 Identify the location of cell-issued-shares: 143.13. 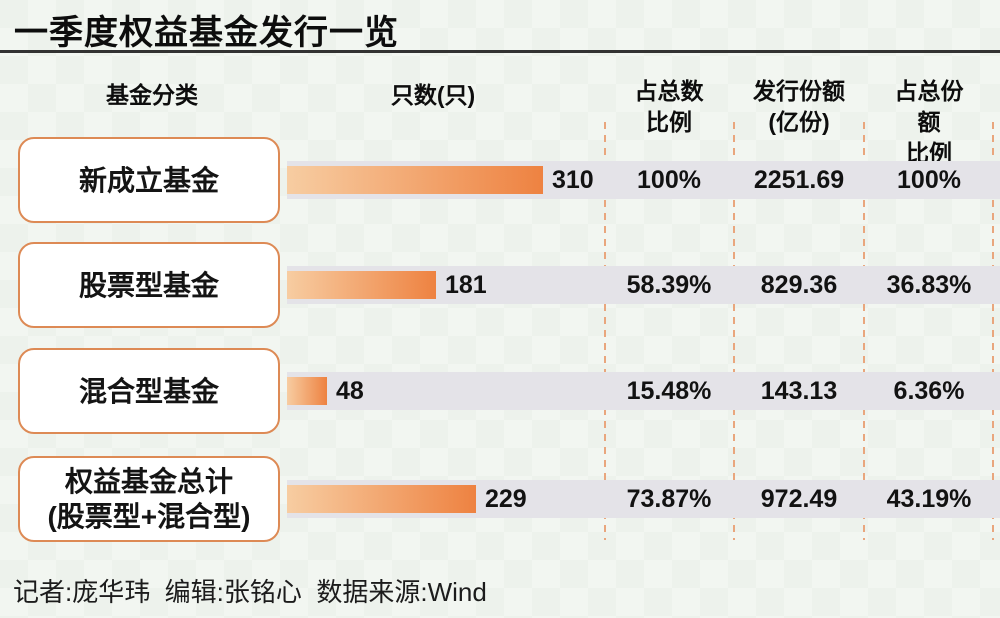
(799, 390).